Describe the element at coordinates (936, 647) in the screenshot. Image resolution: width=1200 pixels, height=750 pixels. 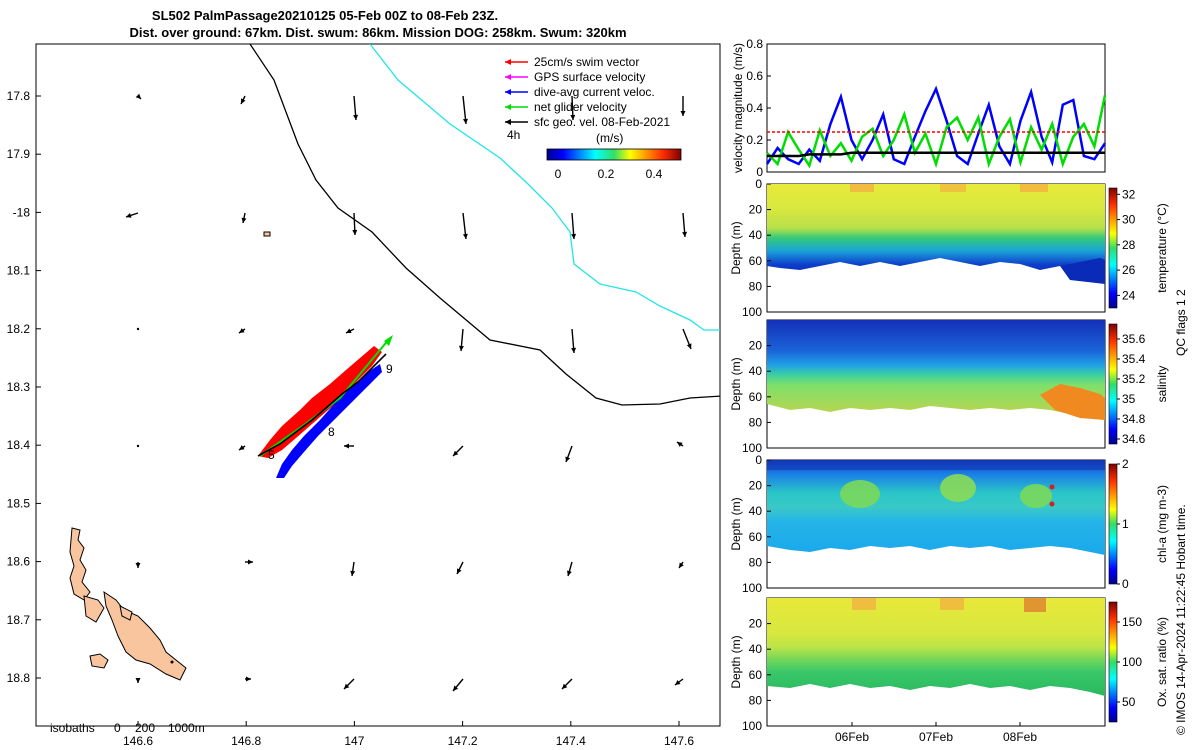
I see `oxygen-field` at that location.